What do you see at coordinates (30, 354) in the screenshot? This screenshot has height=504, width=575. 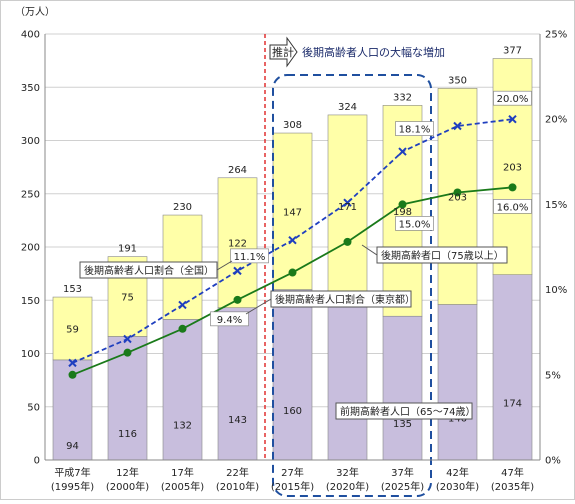 I see `left-tick-label: 100` at bounding box center [30, 354].